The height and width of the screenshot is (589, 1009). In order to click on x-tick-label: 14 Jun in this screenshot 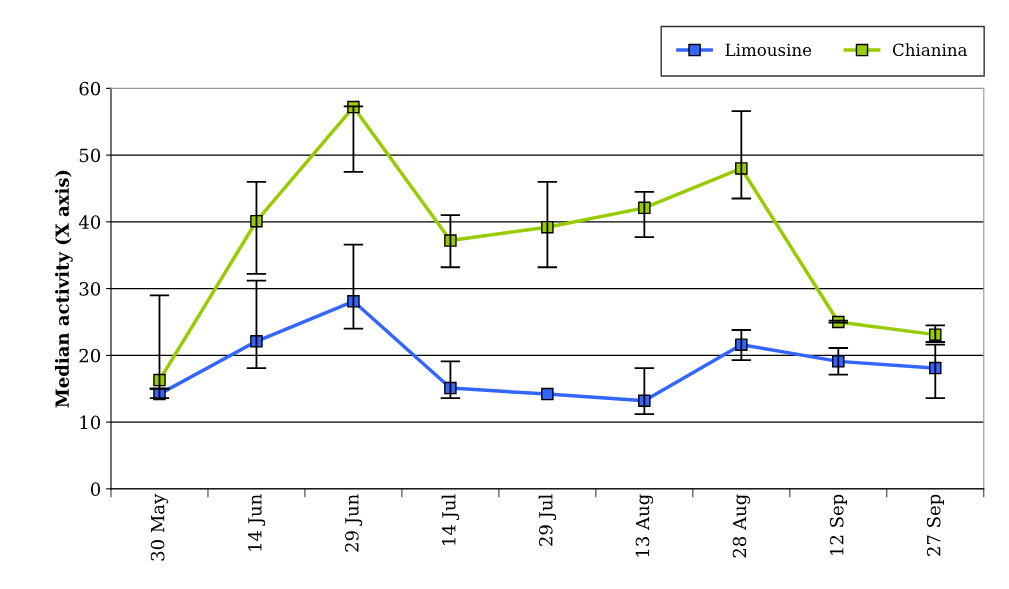, I will do `click(257, 522)`.